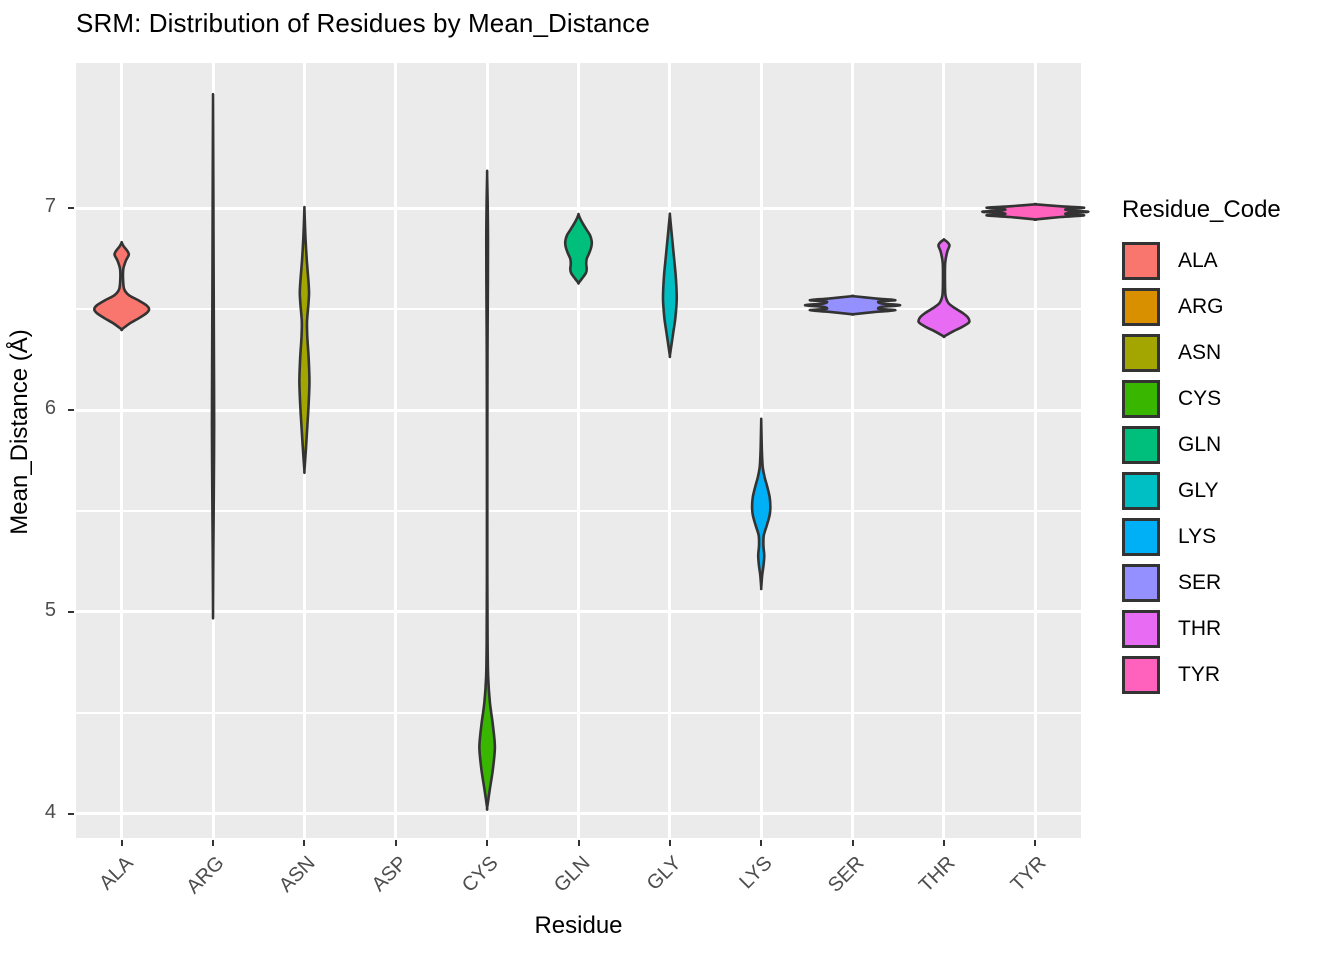 Image resolution: width=1344 pixels, height=974 pixels. I want to click on violin-thr, so click(944, 288).